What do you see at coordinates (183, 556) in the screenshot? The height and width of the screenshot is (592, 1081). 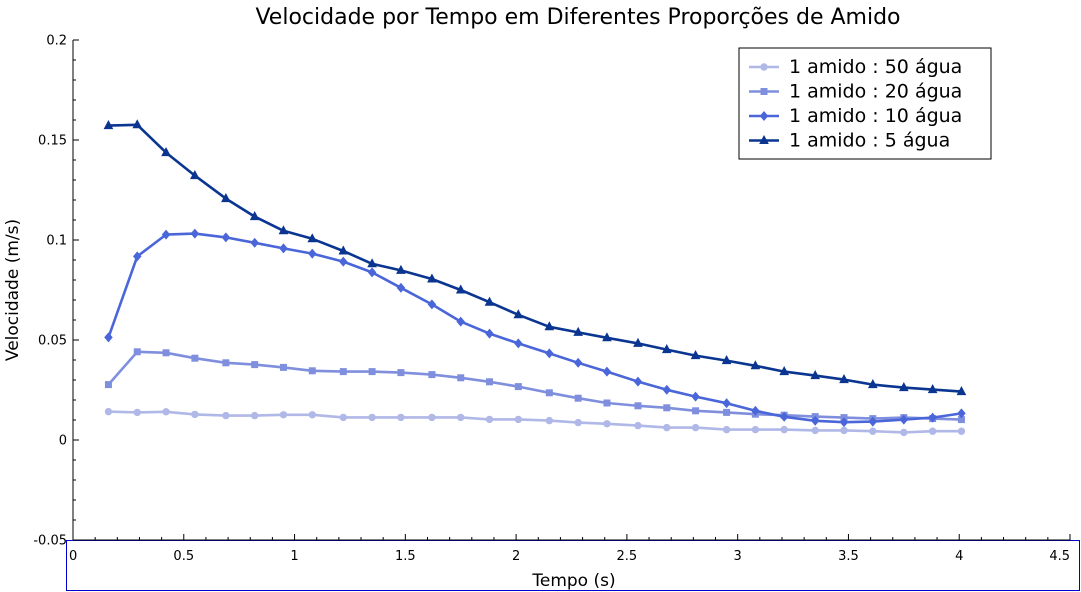 I see `x-tick-label: 0.5` at bounding box center [183, 556].